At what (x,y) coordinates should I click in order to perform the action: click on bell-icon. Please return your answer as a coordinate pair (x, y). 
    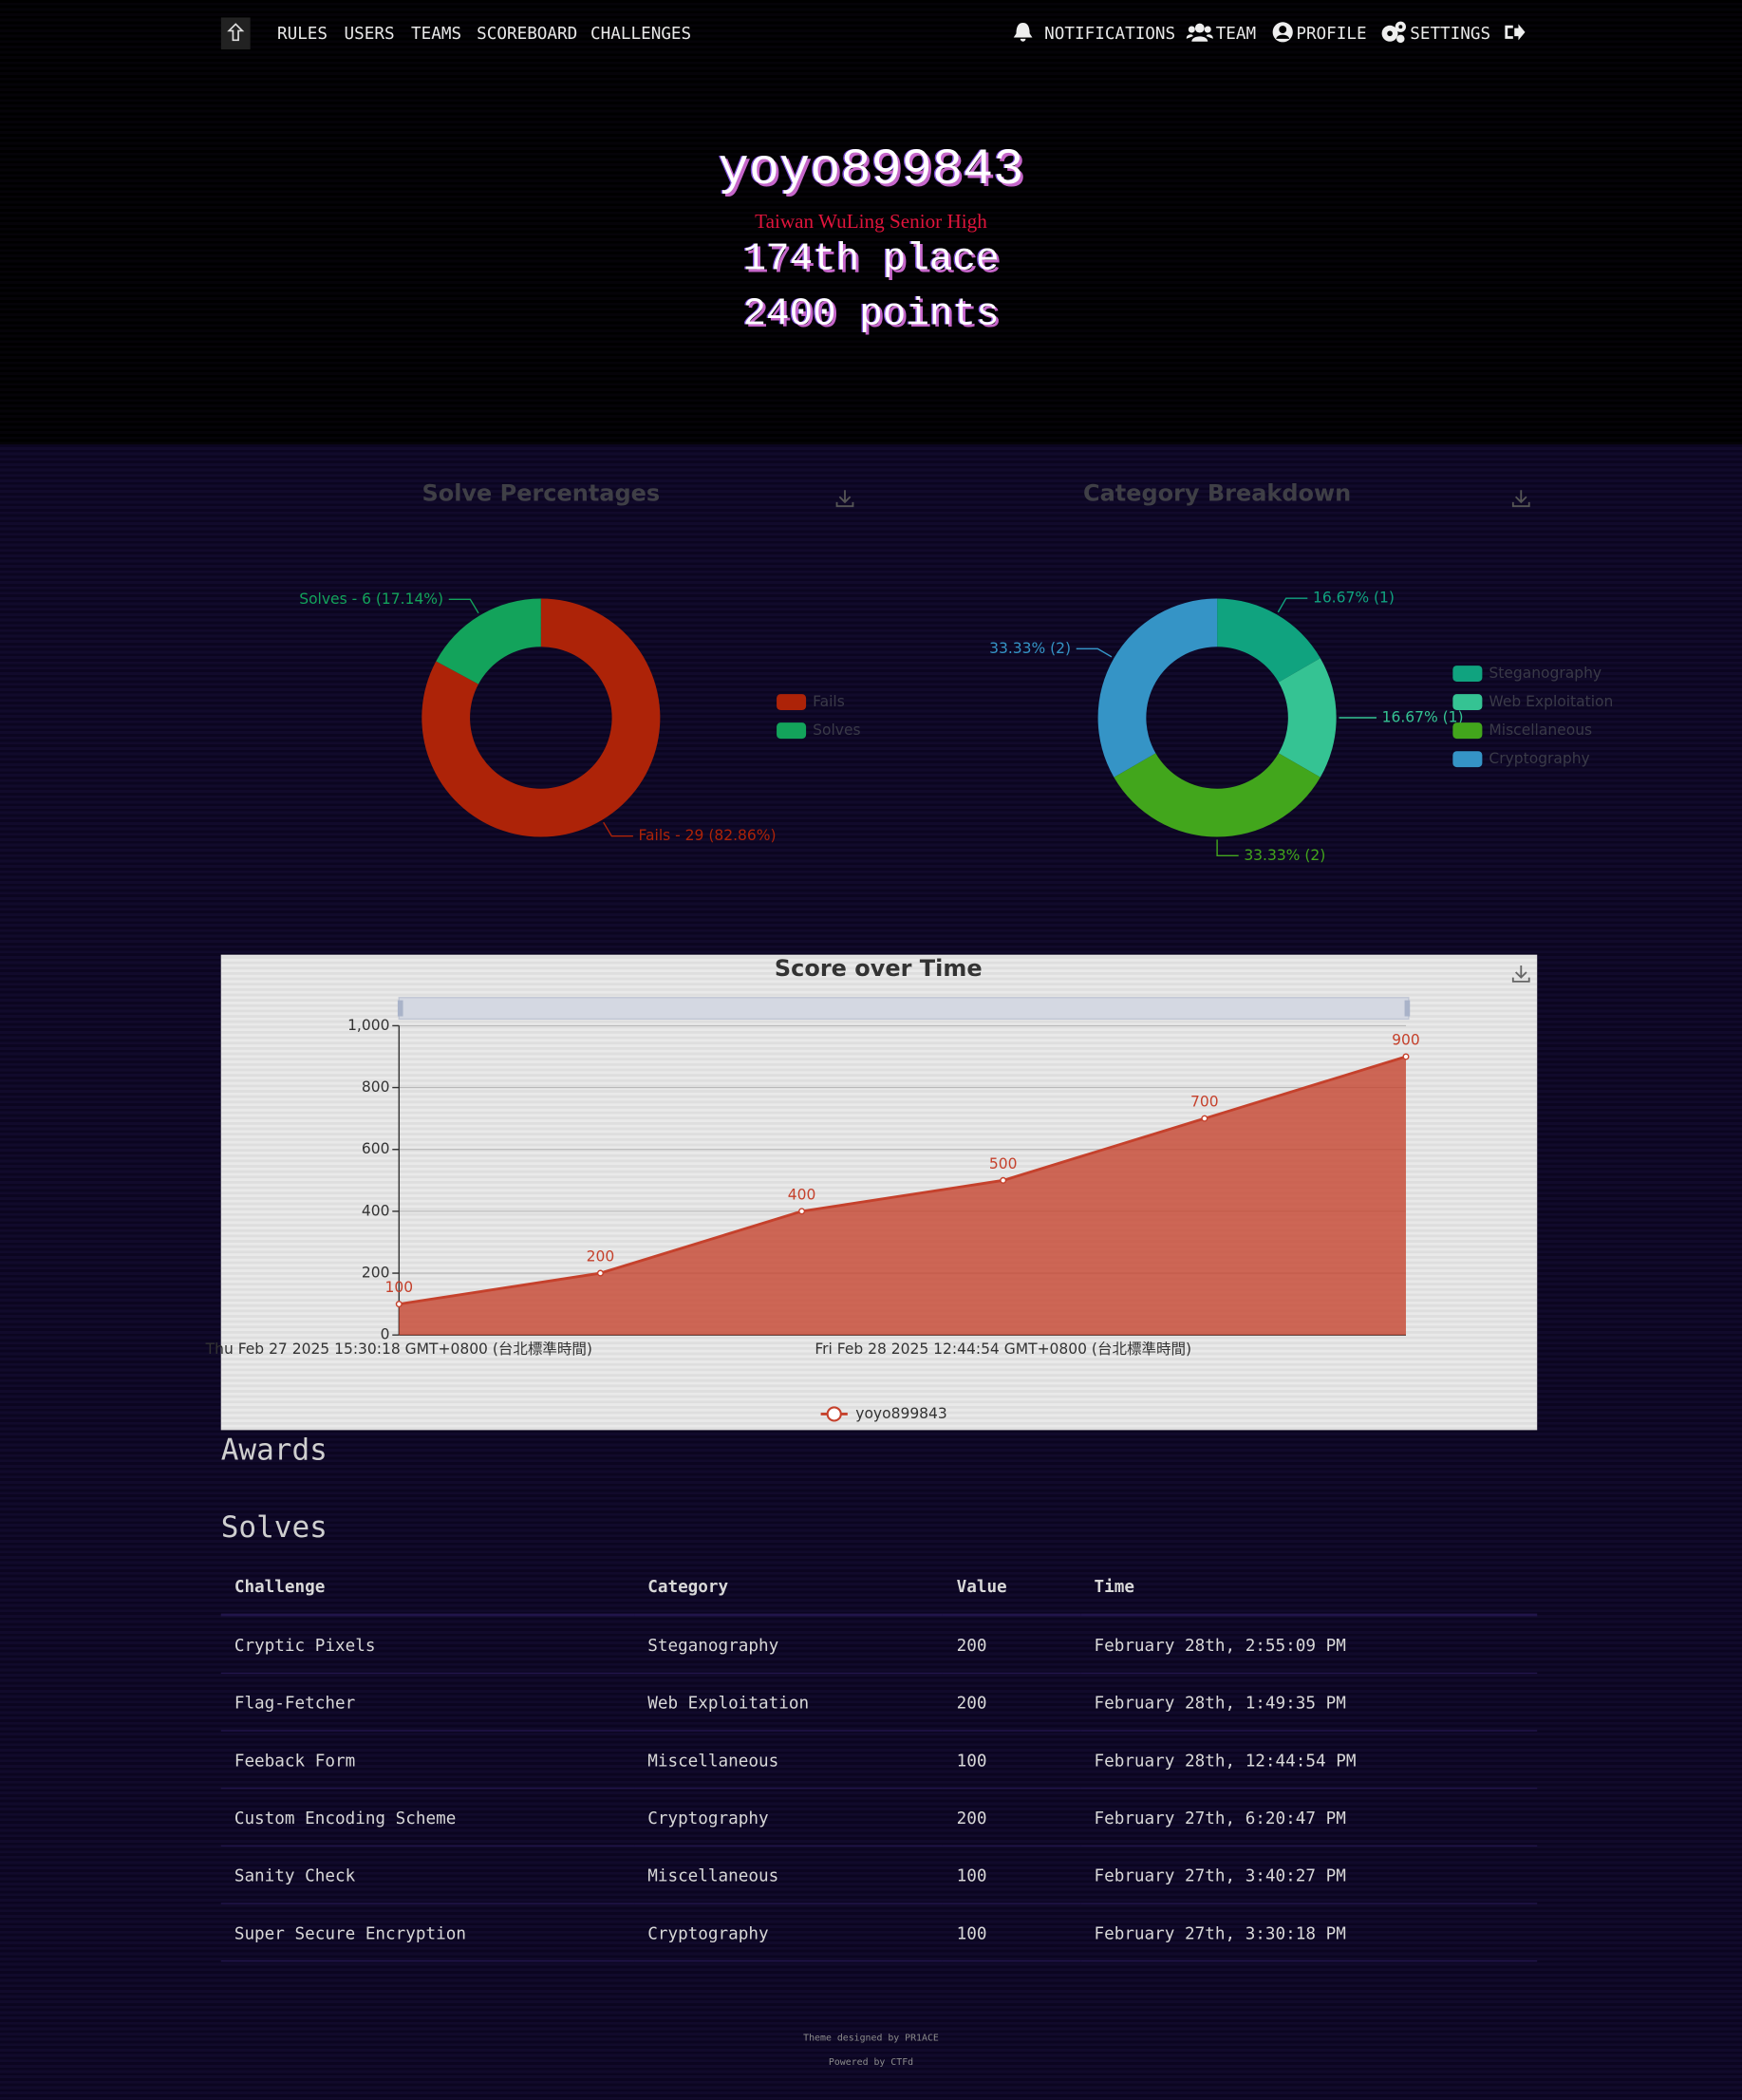
    Looking at the image, I should click on (1023, 32).